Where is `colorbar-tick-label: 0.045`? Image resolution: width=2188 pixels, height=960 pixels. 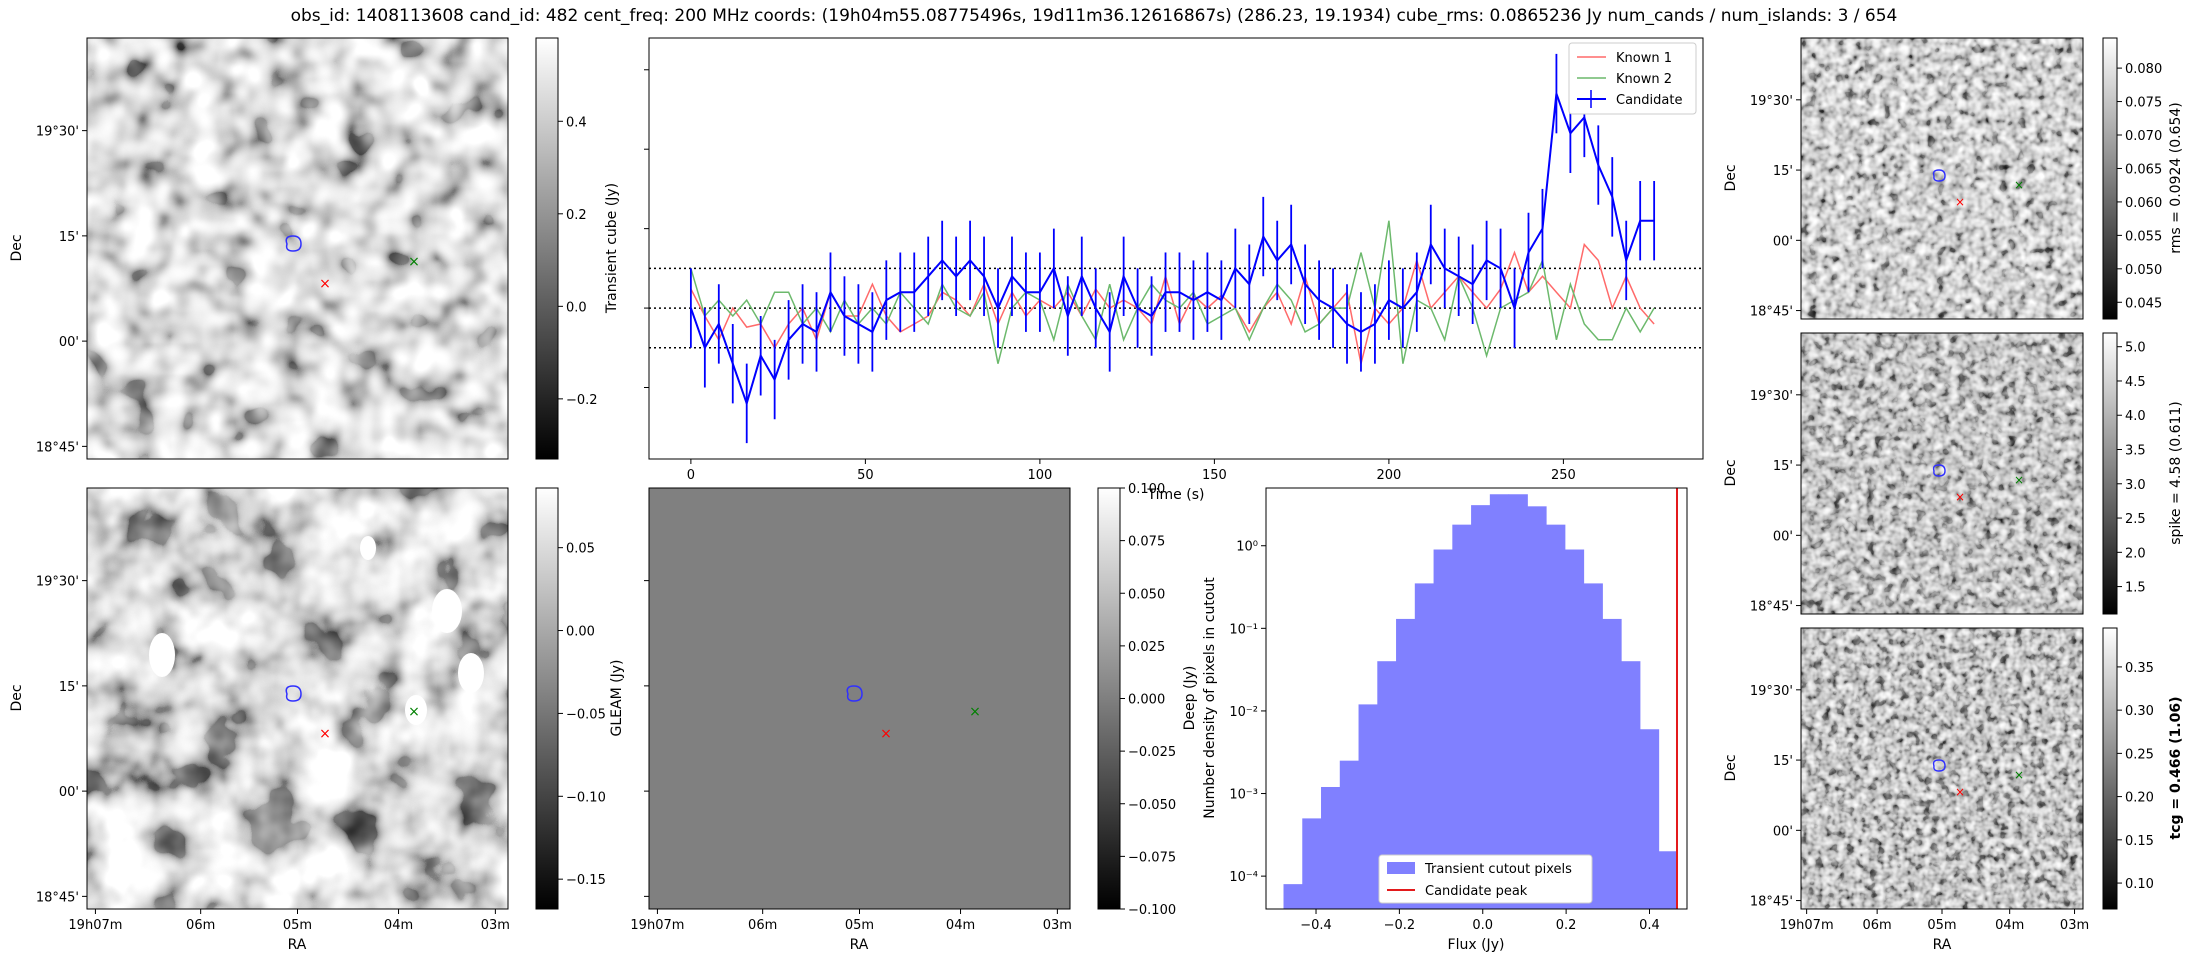
colorbar-tick-label: 0.045 is located at coordinates (2143, 303).